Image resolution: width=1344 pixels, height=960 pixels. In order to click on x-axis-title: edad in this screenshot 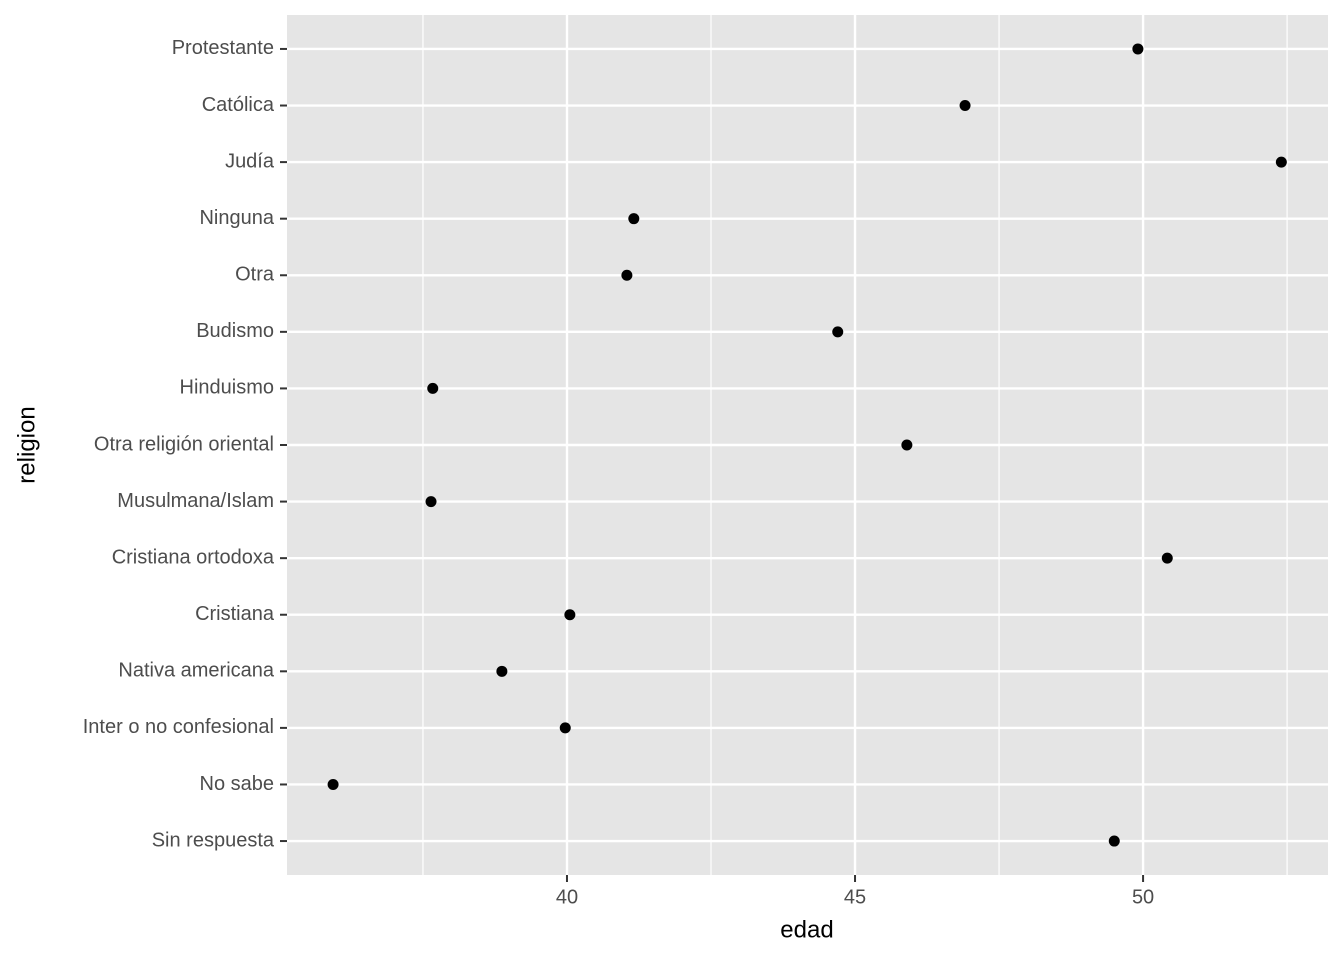, I will do `click(806, 929)`.